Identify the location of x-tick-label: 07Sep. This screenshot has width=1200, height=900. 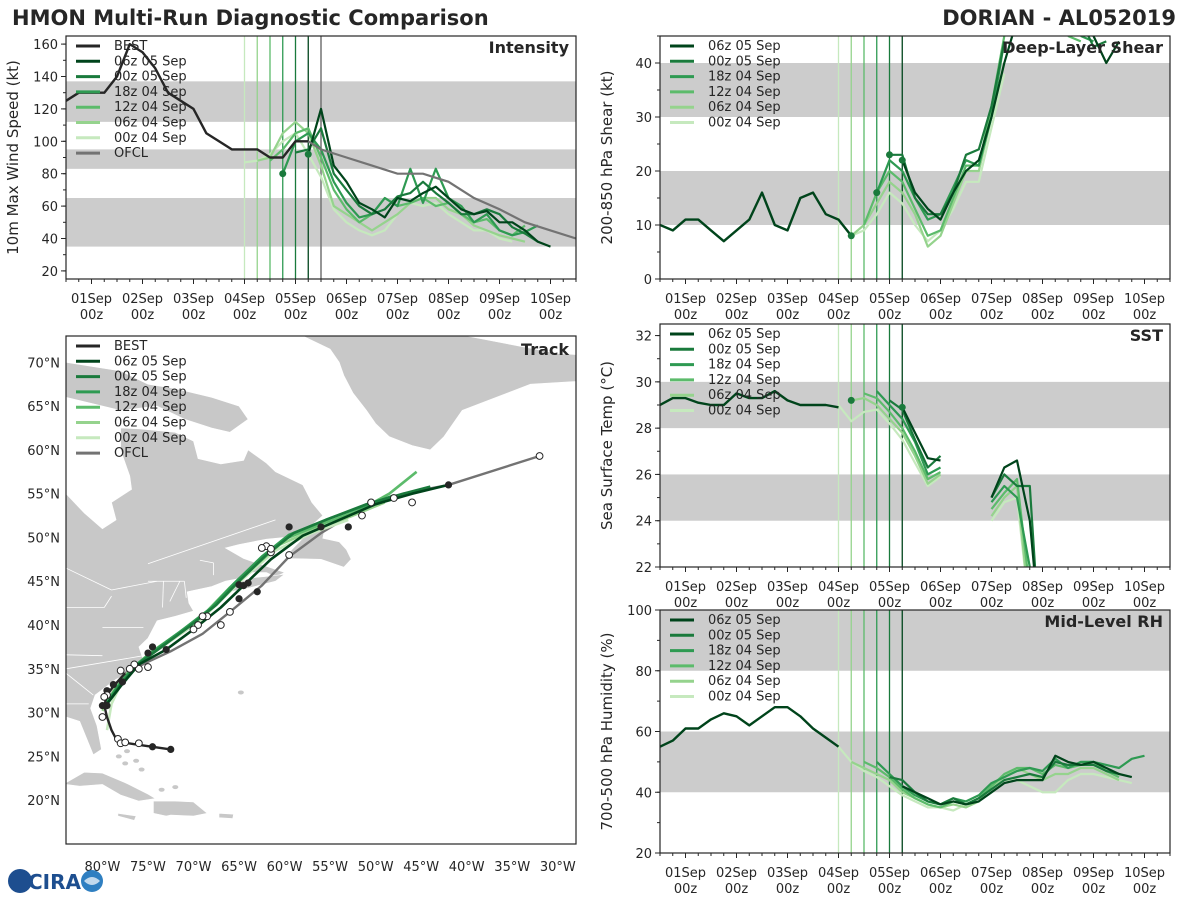
(991, 299).